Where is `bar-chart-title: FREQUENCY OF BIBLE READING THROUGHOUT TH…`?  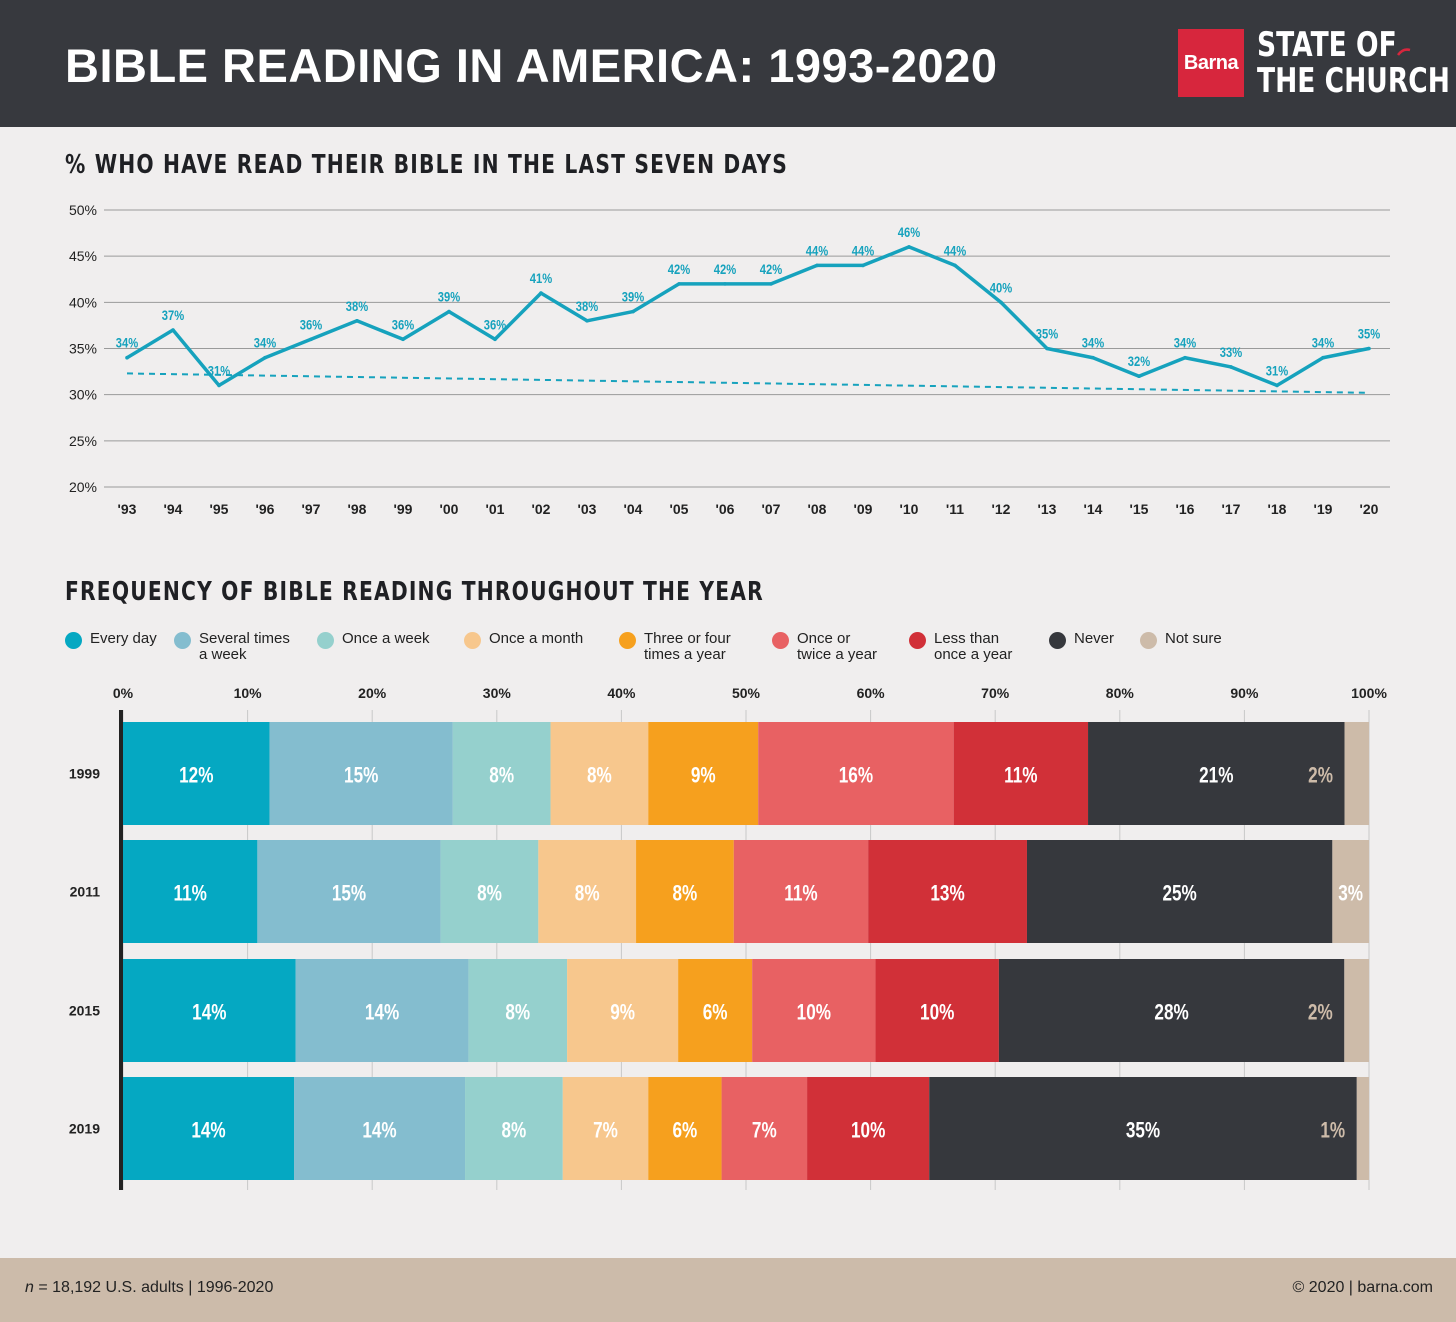 bar-chart-title: FREQUENCY OF BIBLE READING THROUGHOUT TH… is located at coordinates (414, 592).